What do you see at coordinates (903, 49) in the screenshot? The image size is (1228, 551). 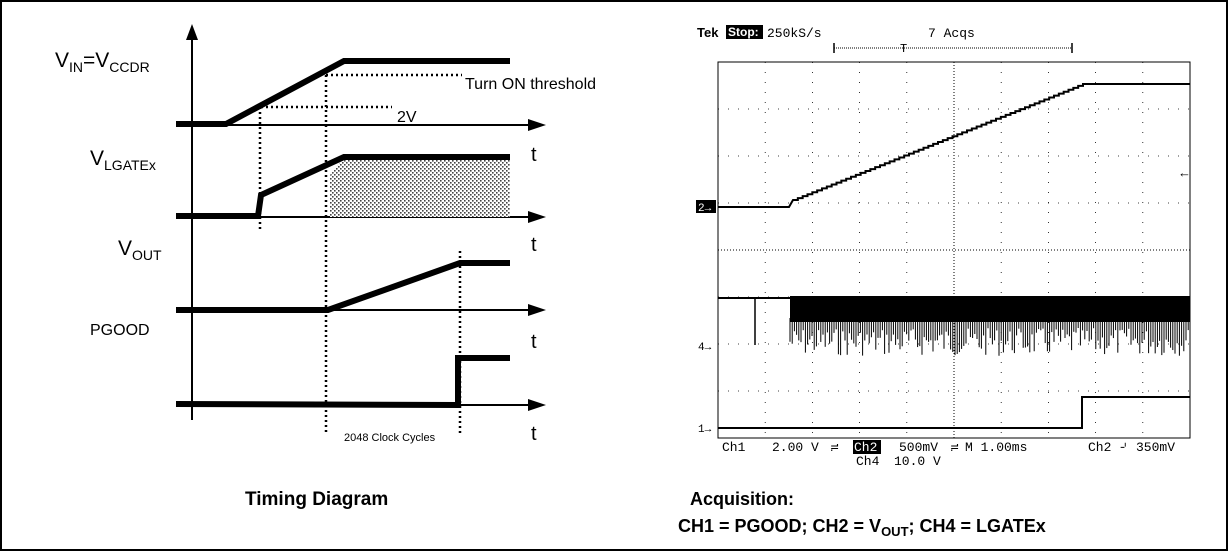 I see `trigger-position-marker: T` at bounding box center [903, 49].